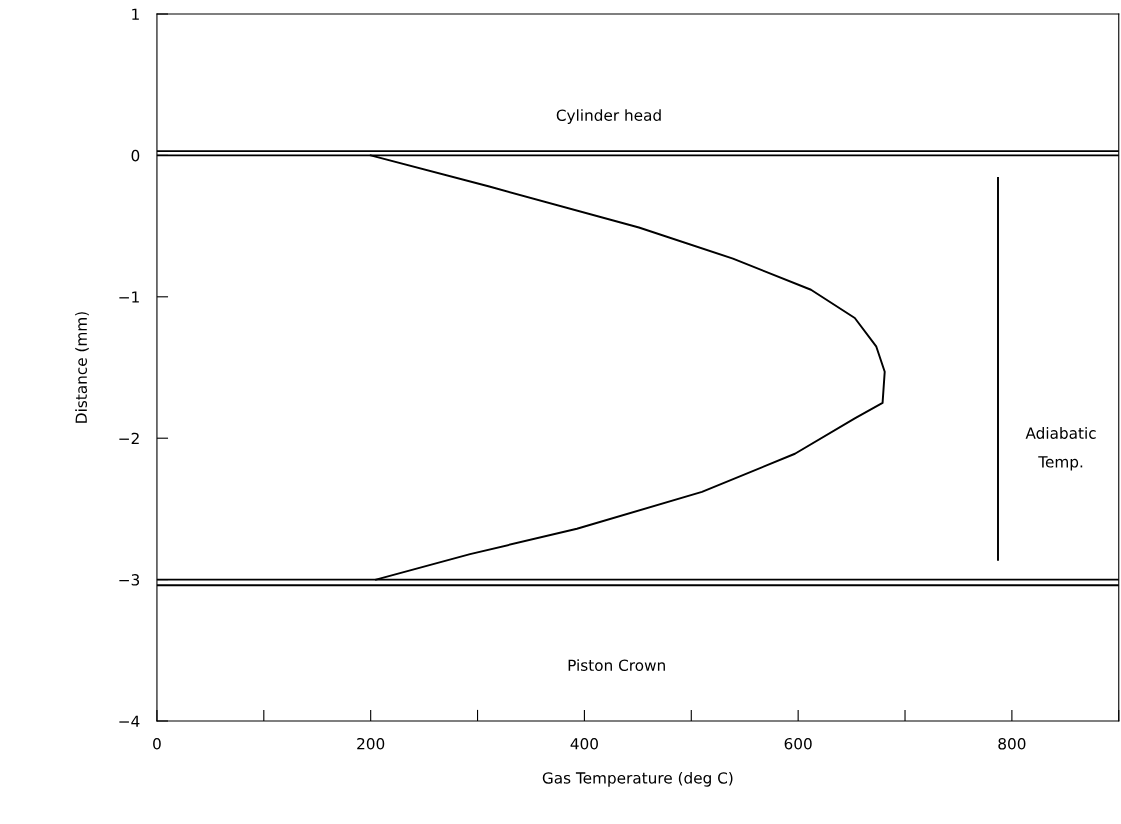  I want to click on y-tick-label: −4, so click(129, 721).